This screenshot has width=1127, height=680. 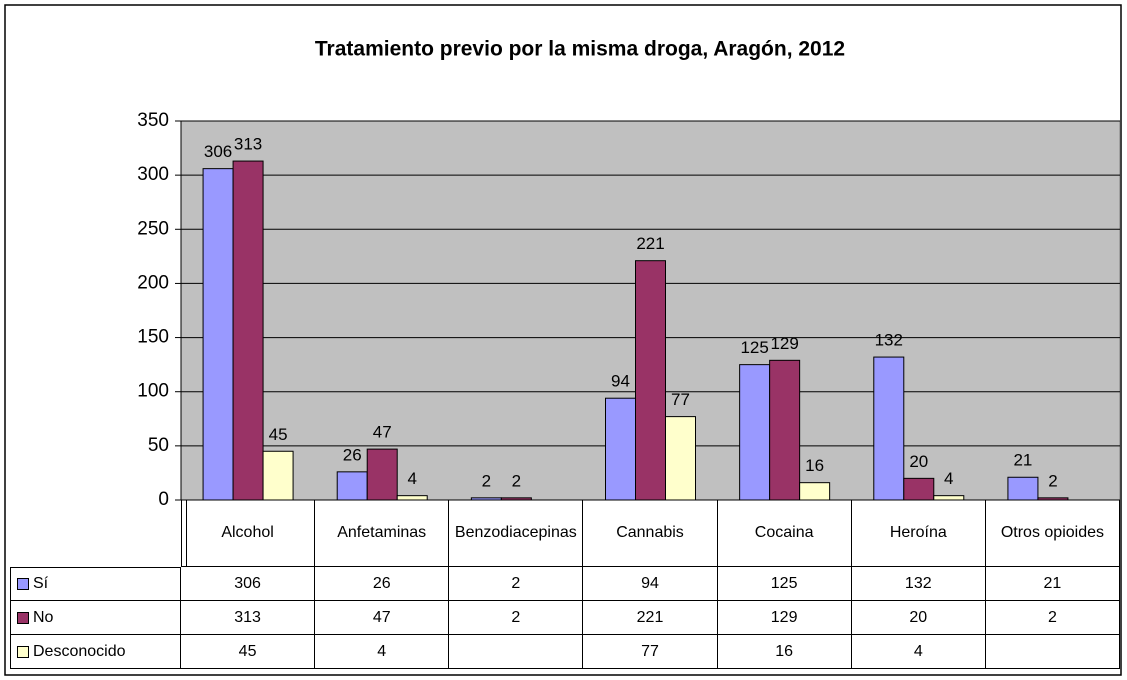 What do you see at coordinates (650, 618) in the screenshot?
I see `table-cell: 221` at bounding box center [650, 618].